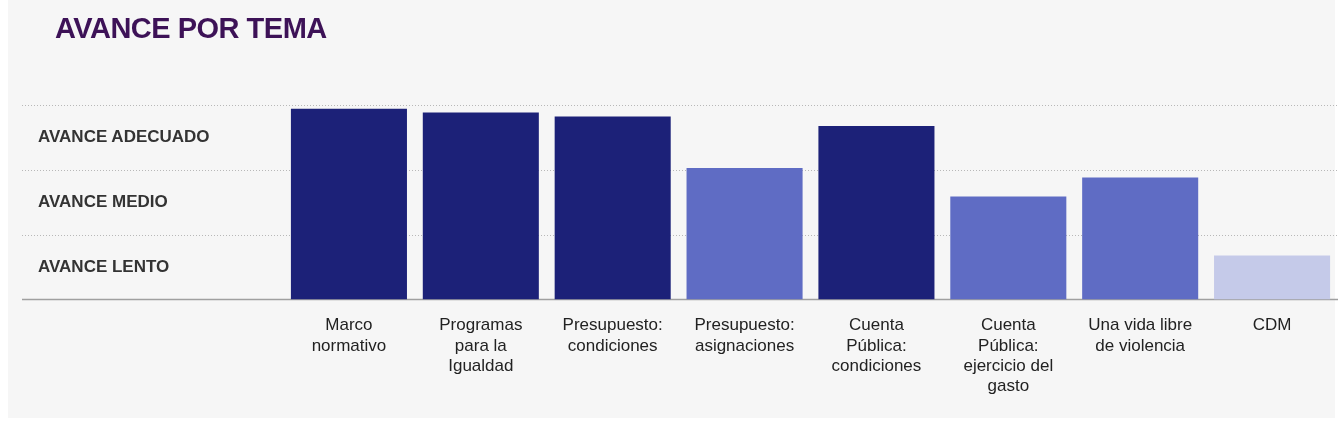  I want to click on text: AVANCE ADECUADO, so click(124, 137).